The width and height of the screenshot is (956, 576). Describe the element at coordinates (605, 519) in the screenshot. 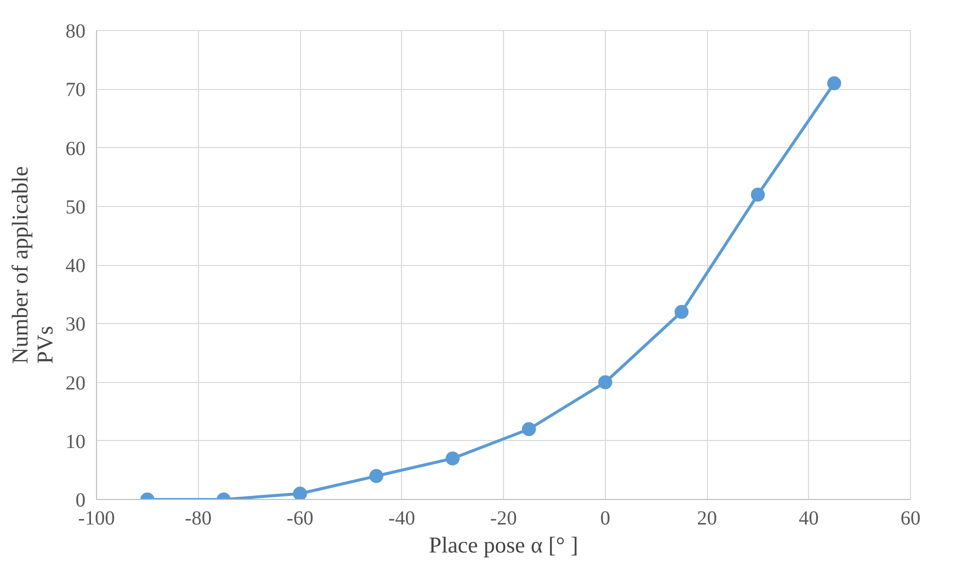

I see `x-tick-label: 0` at that location.